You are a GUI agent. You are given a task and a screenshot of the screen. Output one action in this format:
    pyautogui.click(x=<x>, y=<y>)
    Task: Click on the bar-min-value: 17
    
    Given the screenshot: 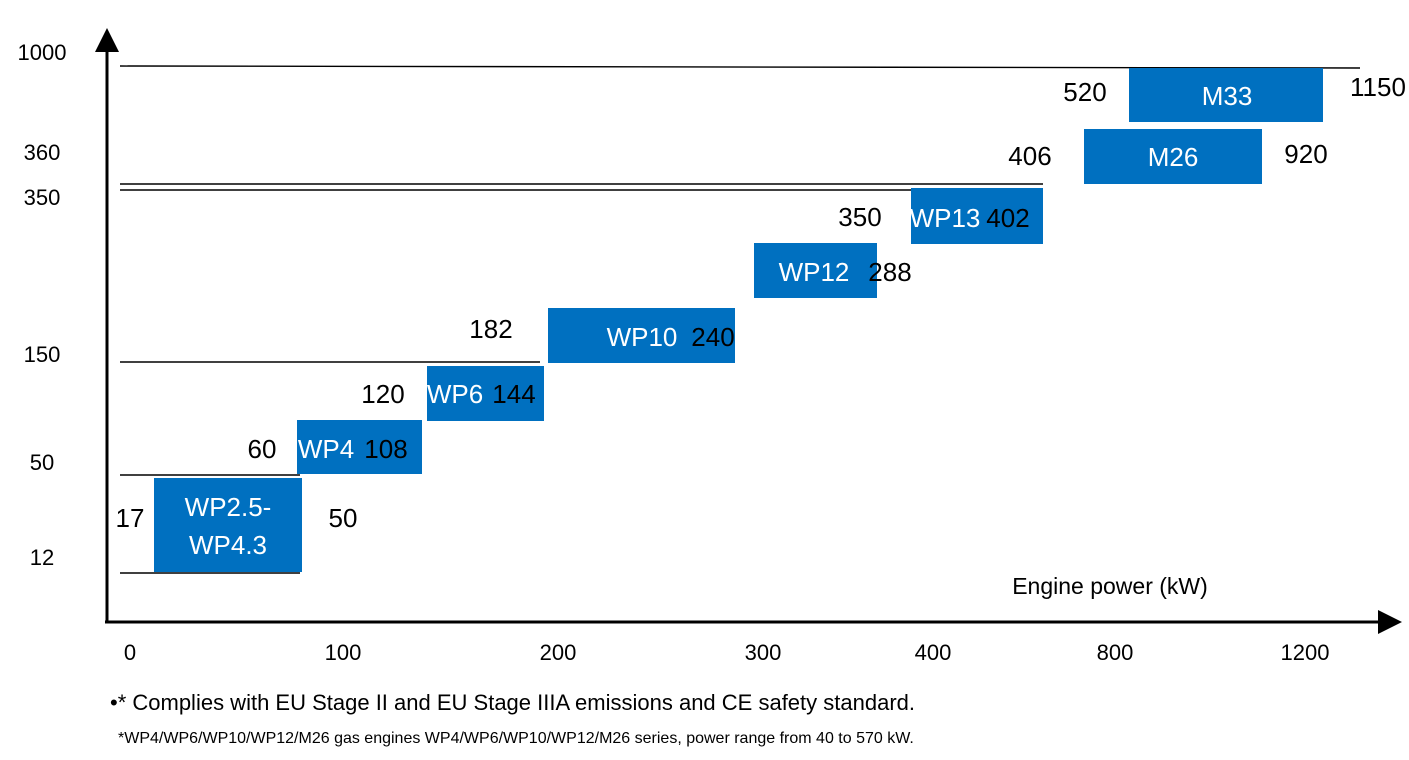 What is the action you would take?
    pyautogui.click(x=130, y=518)
    